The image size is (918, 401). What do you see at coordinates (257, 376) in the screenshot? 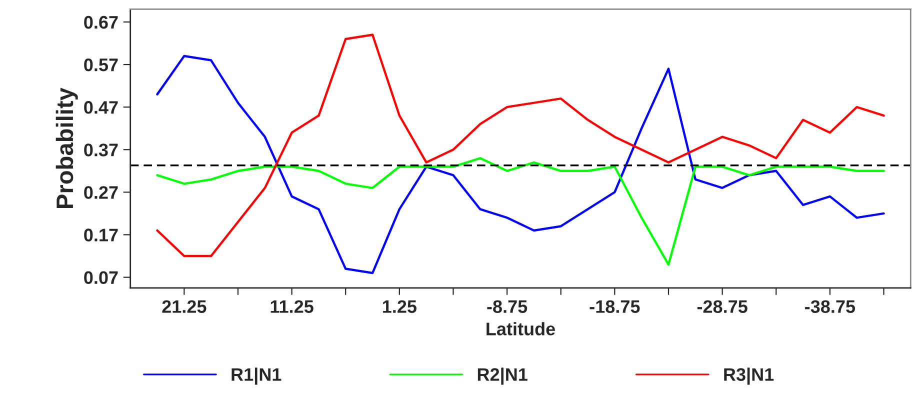
I see `legend-label: R1|N1` at bounding box center [257, 376].